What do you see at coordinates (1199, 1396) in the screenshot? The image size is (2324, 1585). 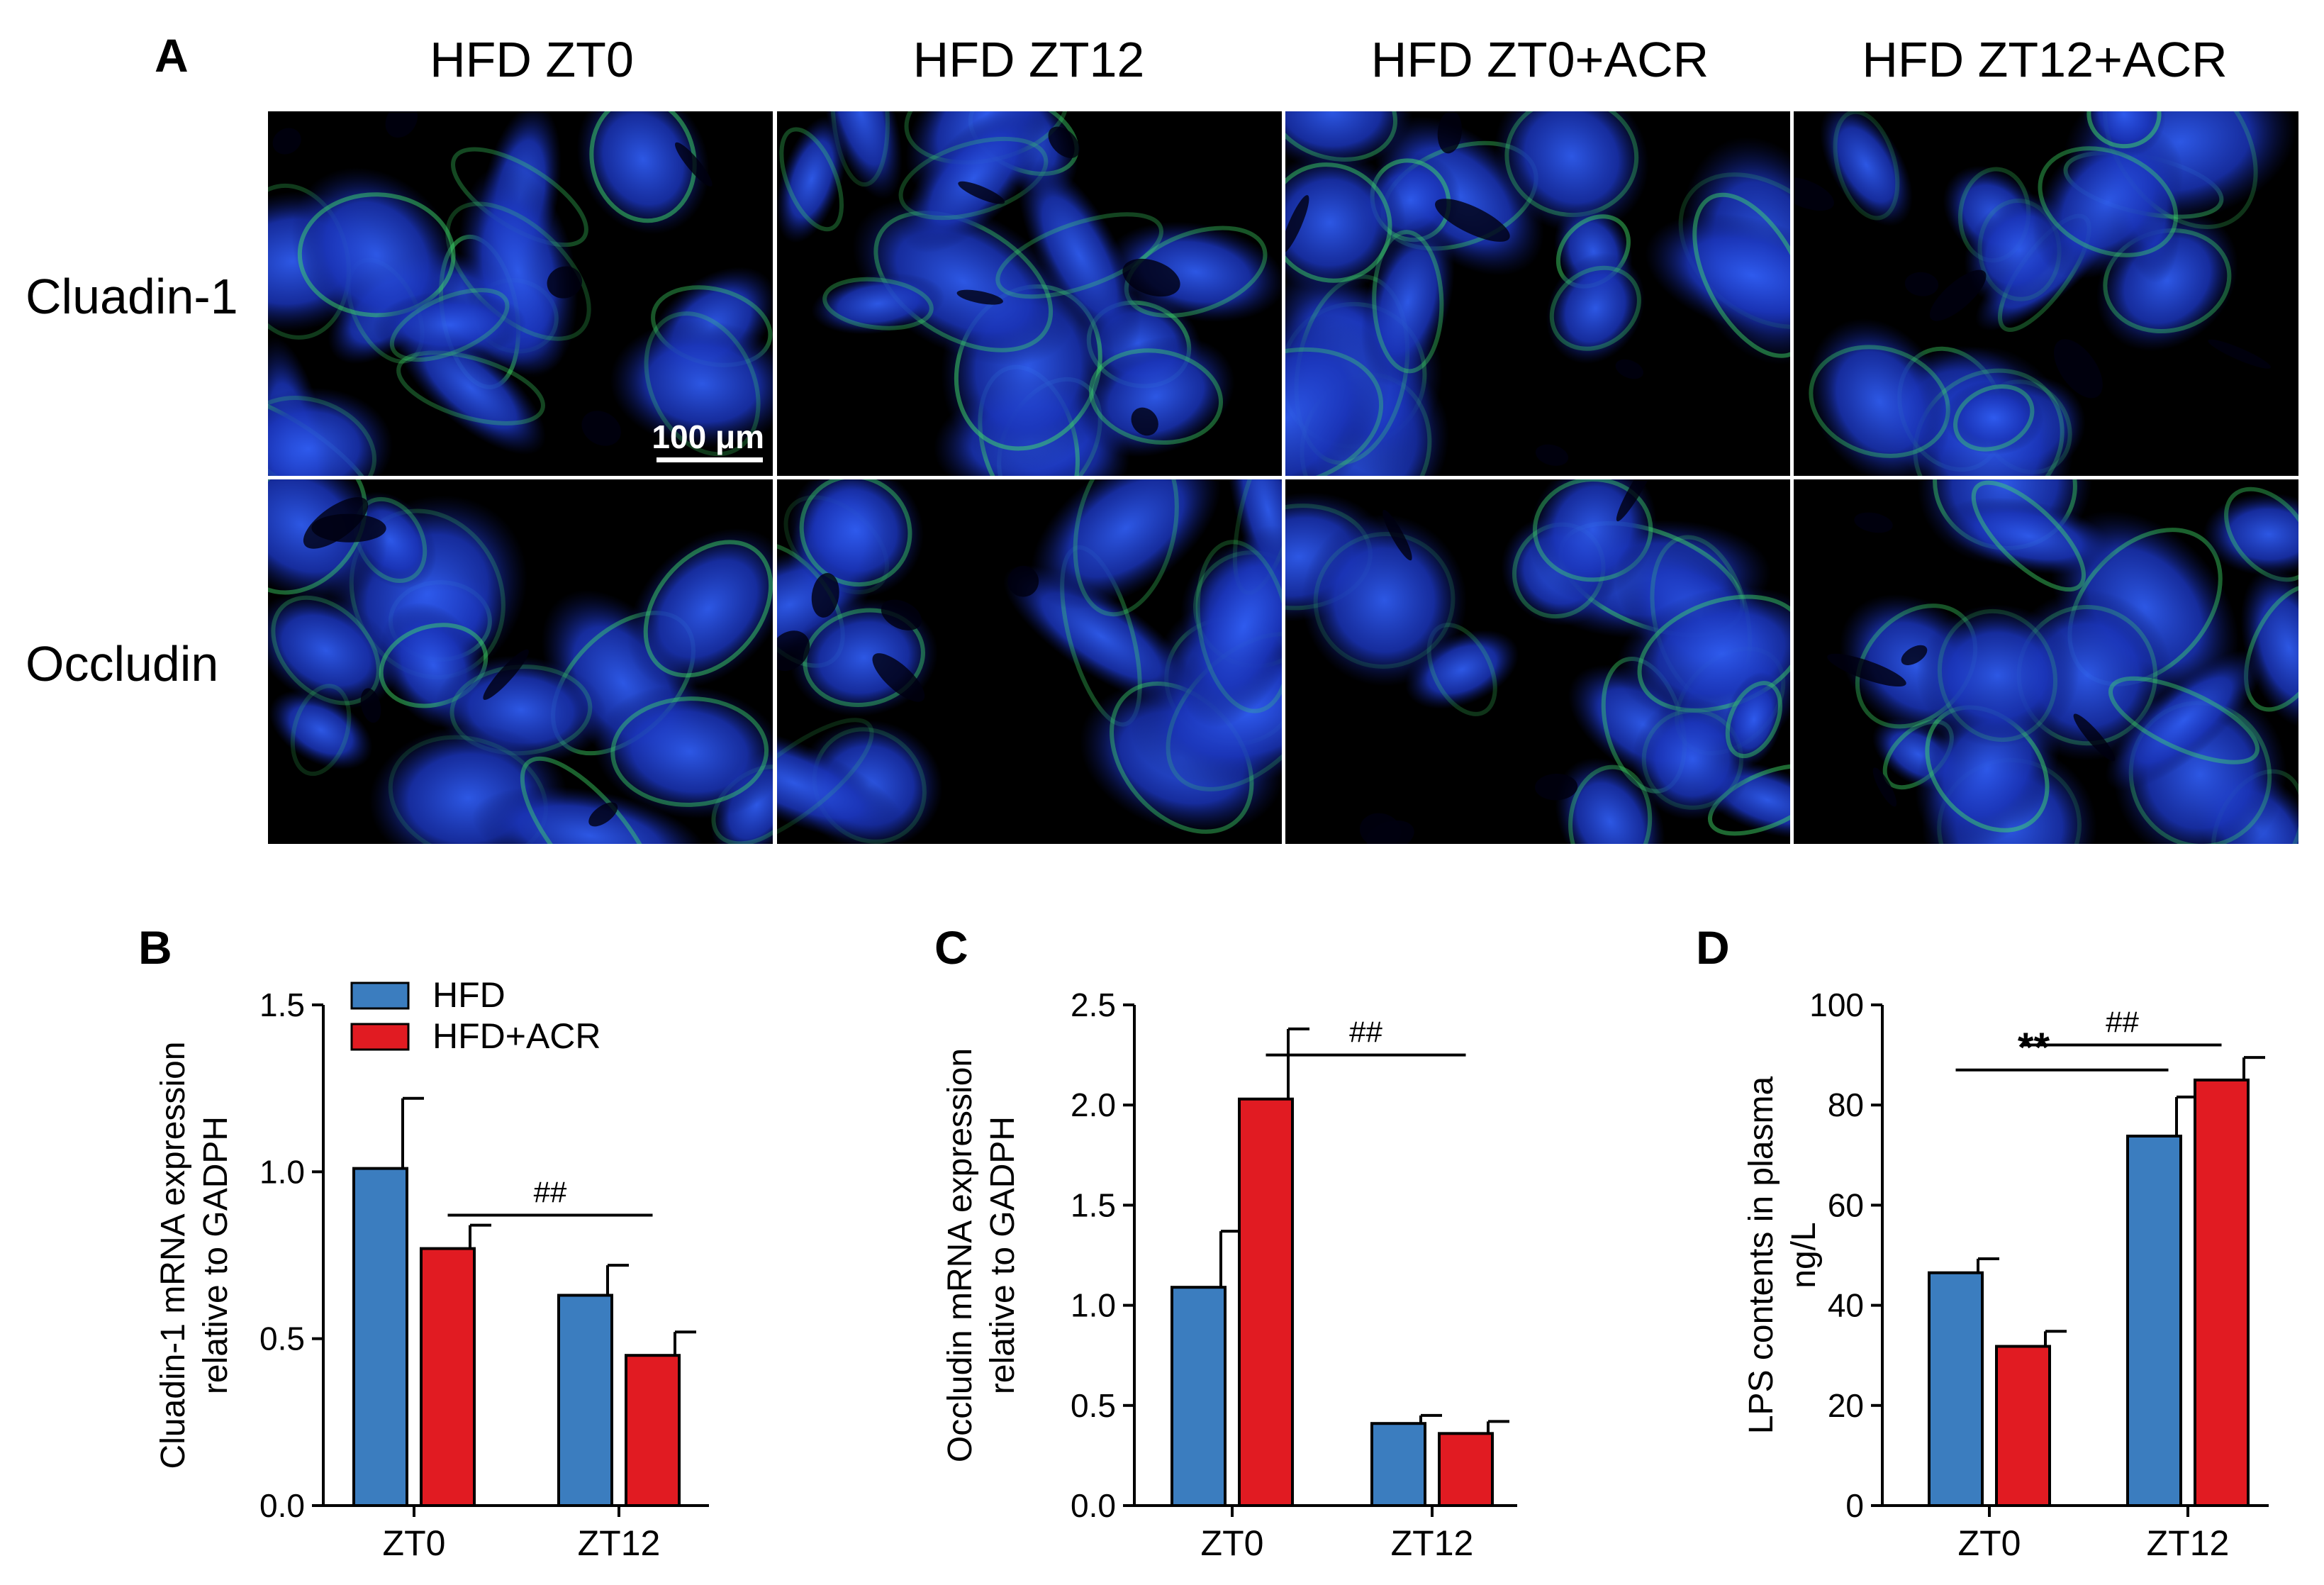 I see `bar-c-zt0-hfd` at bounding box center [1199, 1396].